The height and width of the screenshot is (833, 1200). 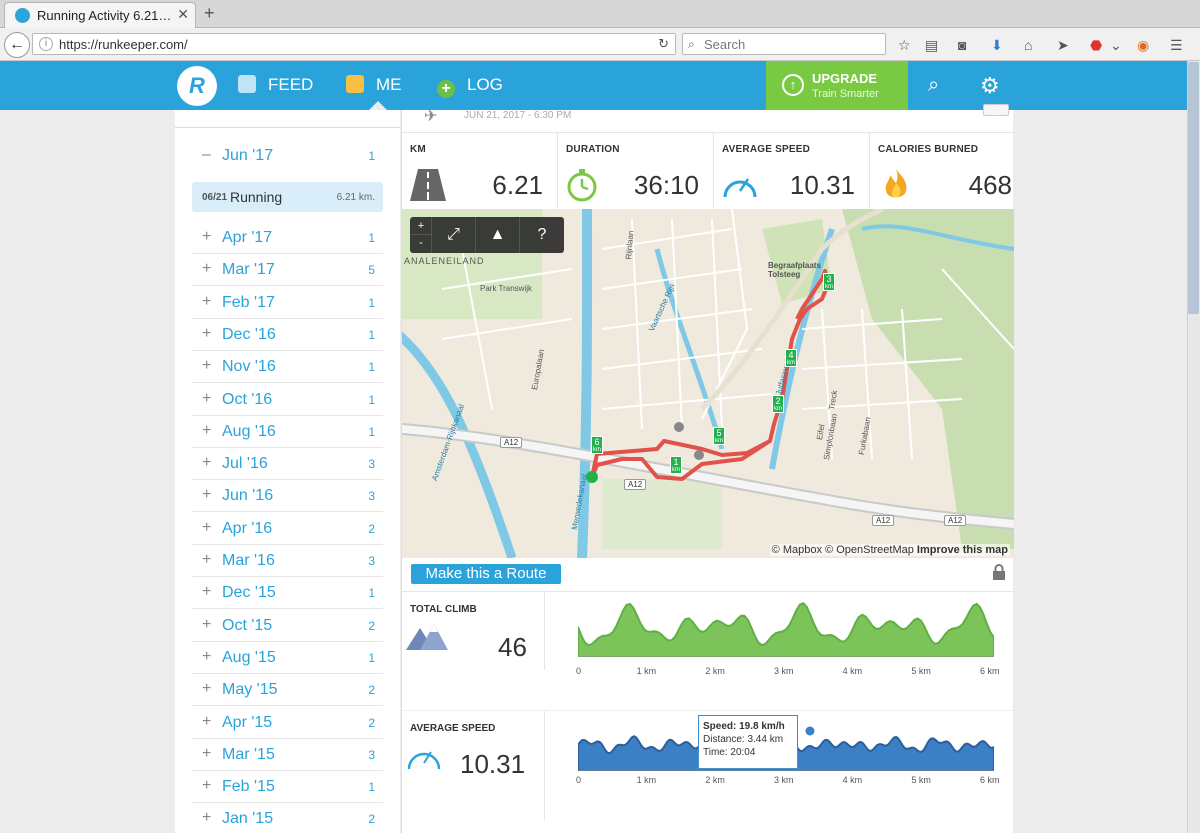 I want to click on month-row: + Feb '15 1, so click(x=287, y=787).